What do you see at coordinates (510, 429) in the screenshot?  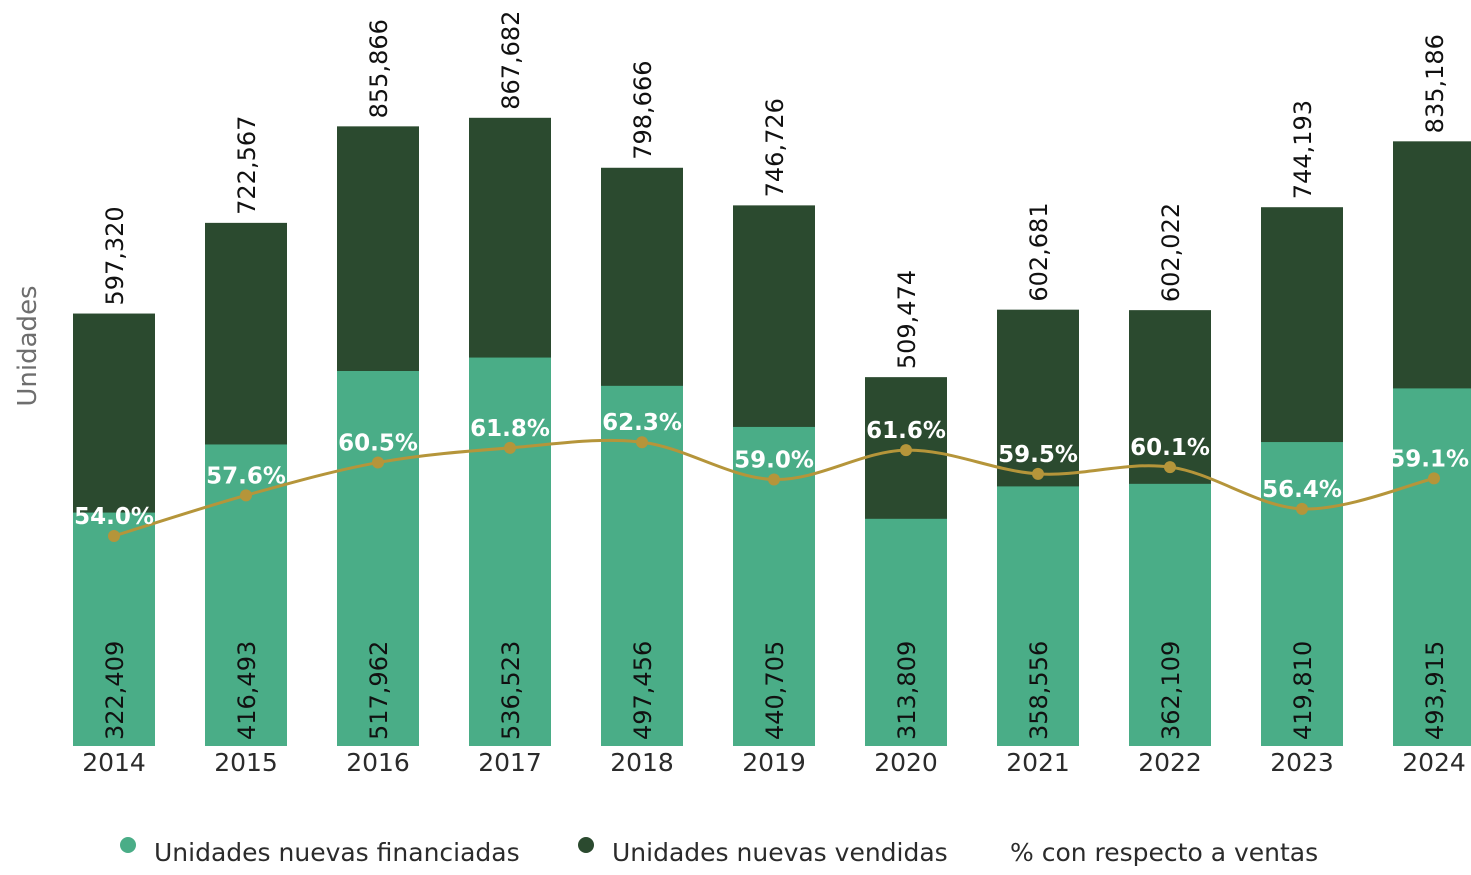 I see `percent-label-2017: 61.8%` at bounding box center [510, 429].